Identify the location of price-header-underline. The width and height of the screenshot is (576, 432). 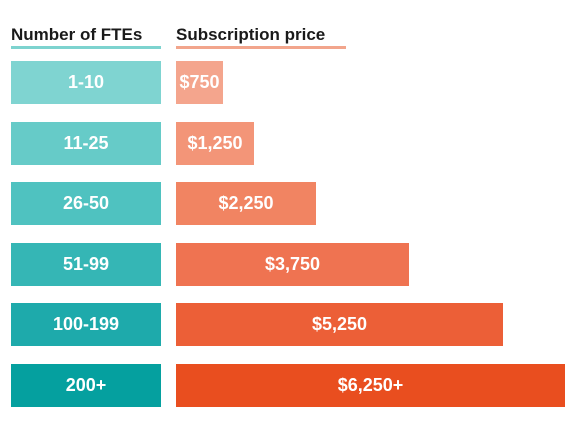
(261, 47).